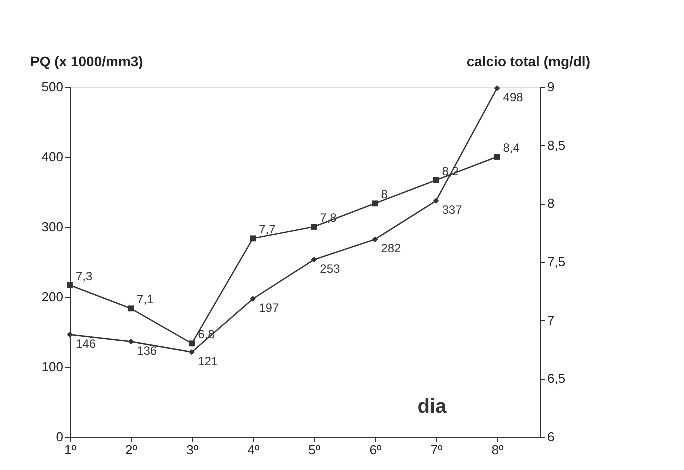  Describe the element at coordinates (53, 367) in the screenshot. I see `y-tick-label: 100` at that location.